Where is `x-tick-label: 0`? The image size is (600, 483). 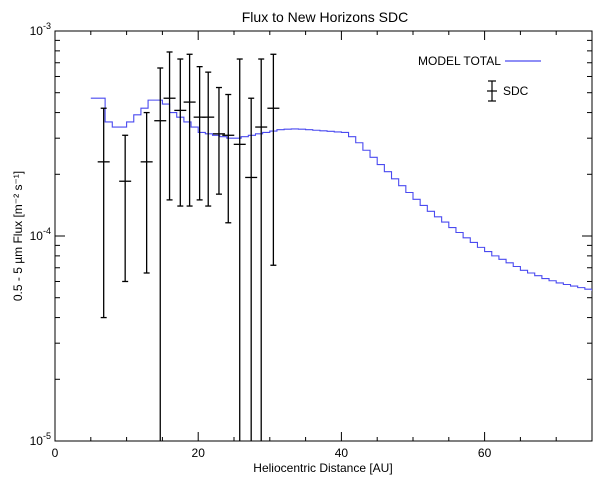
x-tick-label: 0 is located at coordinates (55, 453).